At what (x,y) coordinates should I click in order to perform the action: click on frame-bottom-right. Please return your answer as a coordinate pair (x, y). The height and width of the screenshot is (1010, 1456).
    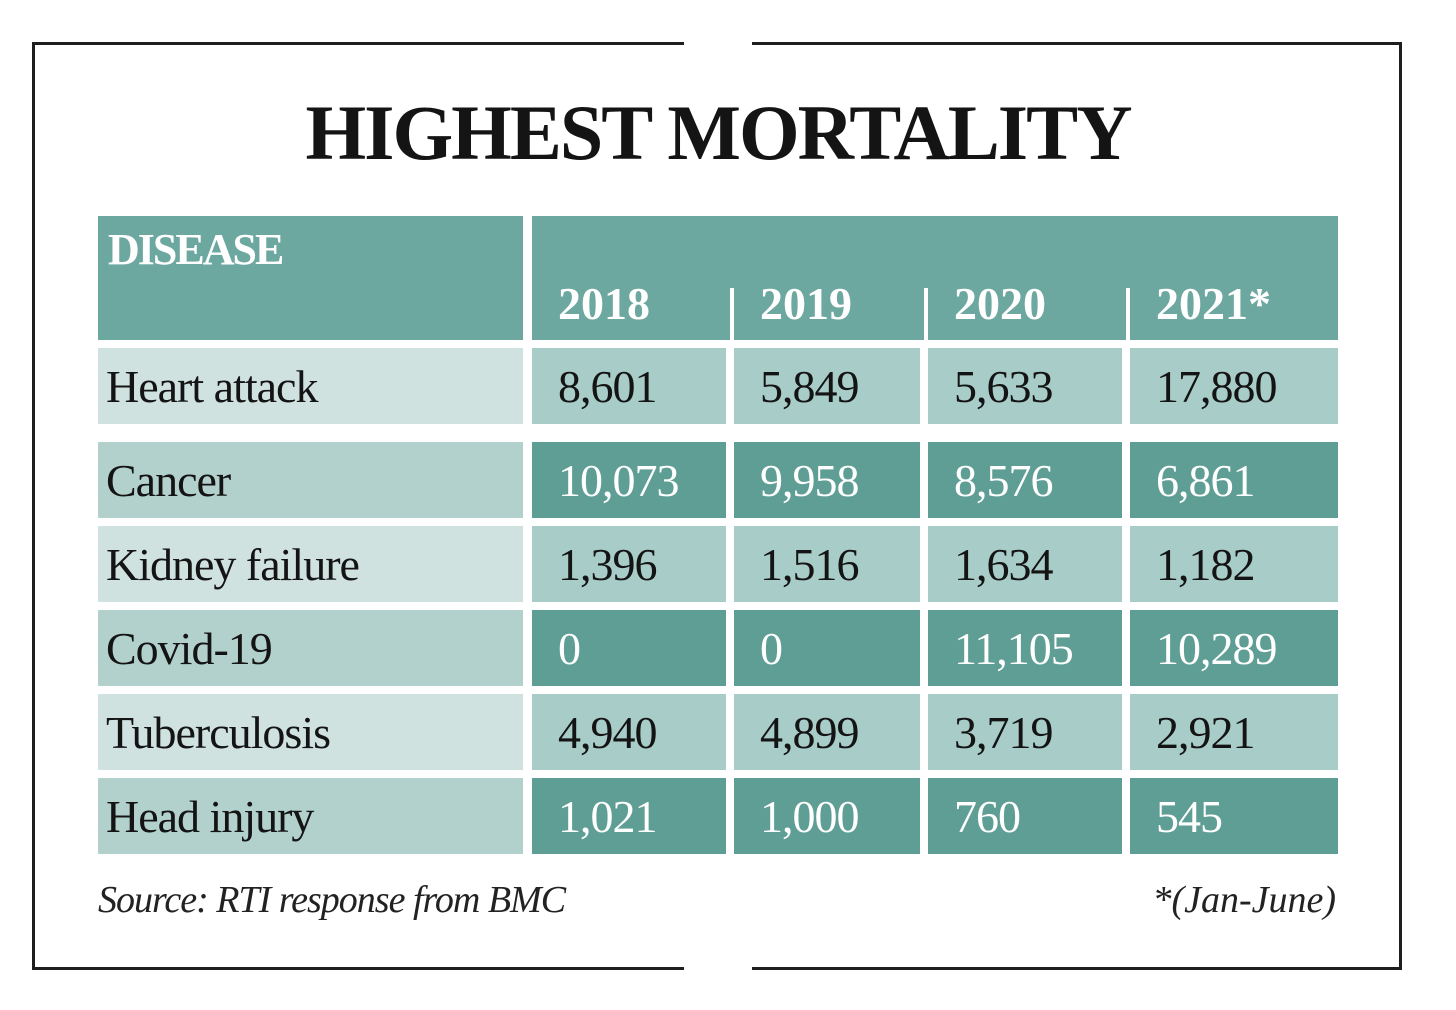
    Looking at the image, I should click on (1077, 968).